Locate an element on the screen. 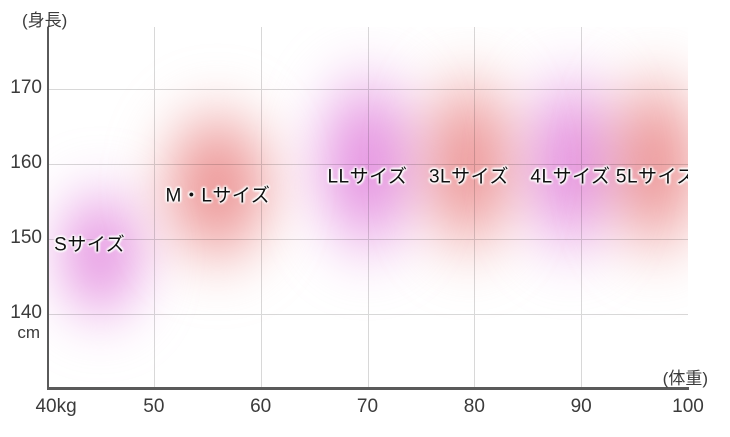 This screenshot has height=437, width=730. x-axis-title: (体重) is located at coordinates (685, 378).